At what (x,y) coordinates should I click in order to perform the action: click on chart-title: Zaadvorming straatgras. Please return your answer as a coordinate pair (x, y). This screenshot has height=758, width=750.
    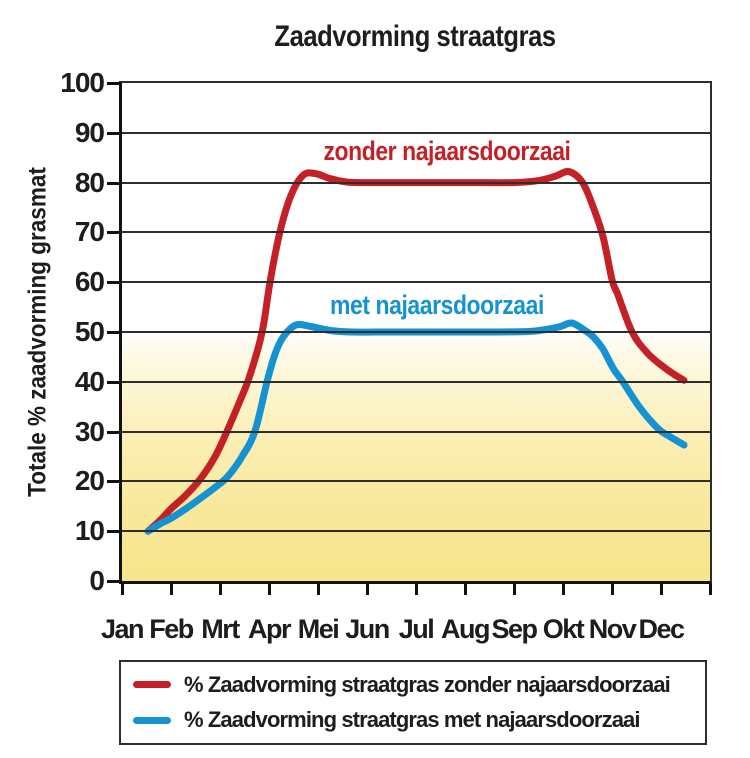
    Looking at the image, I should click on (415, 36).